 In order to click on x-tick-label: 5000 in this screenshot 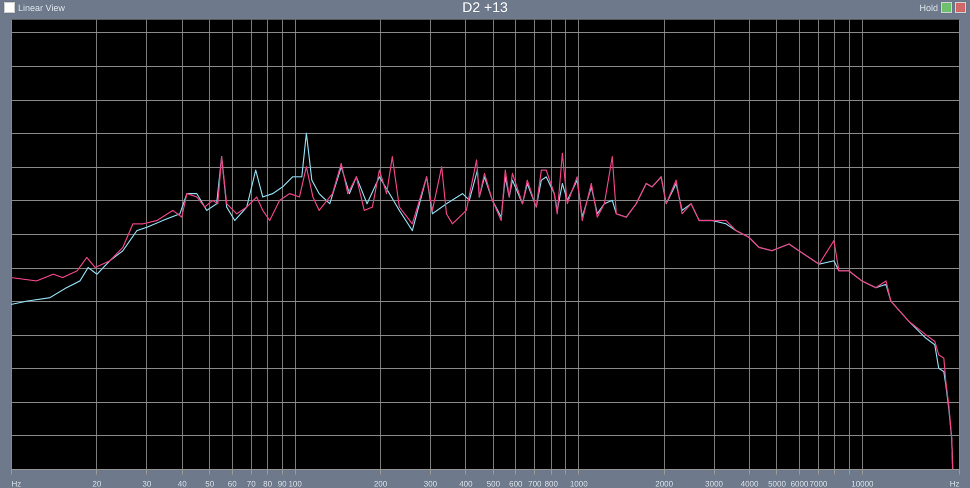, I will do `click(777, 484)`.